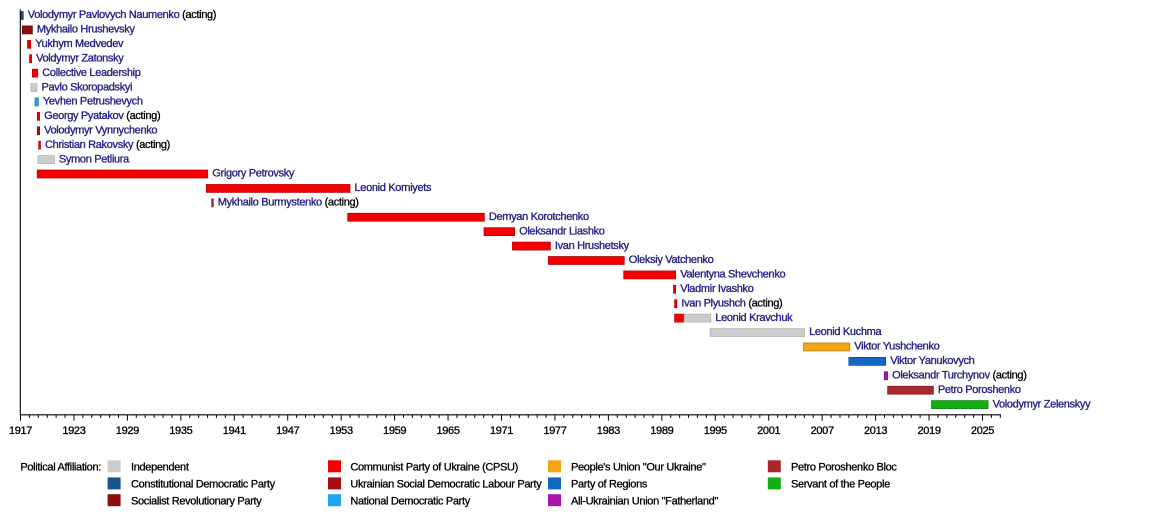 The height and width of the screenshot is (515, 1150). Describe the element at coordinates (288, 203) in the screenshot. I see `svg-text: Mykhailo Burmystenko (acting)` at that location.